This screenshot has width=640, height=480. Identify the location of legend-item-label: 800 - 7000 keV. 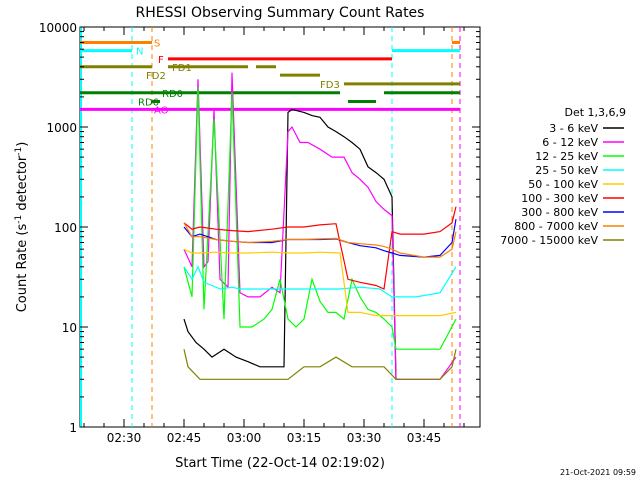
(556, 226).